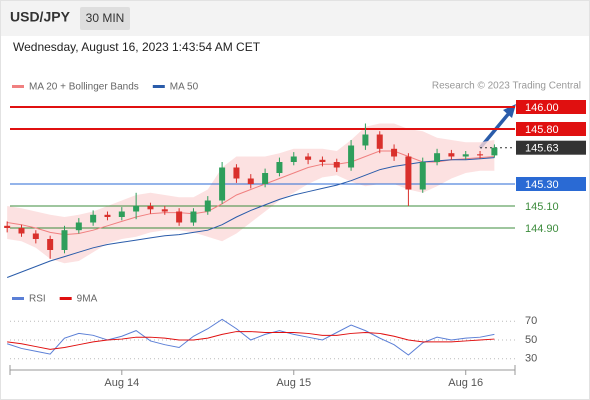 Image resolution: width=590 pixels, height=400 pixels. I want to click on x-tick-label: Aug 15, so click(293, 383).